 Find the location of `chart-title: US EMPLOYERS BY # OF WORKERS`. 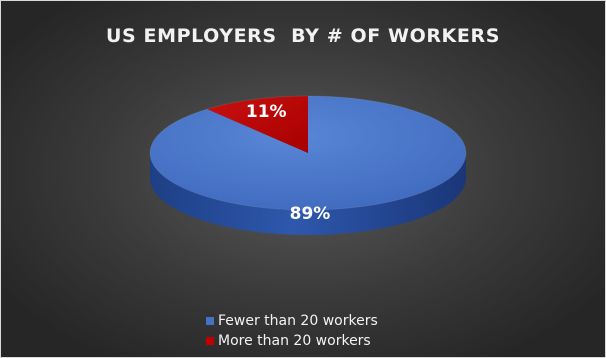

chart-title: US EMPLOYERS BY # OF WORKERS is located at coordinates (303, 36).